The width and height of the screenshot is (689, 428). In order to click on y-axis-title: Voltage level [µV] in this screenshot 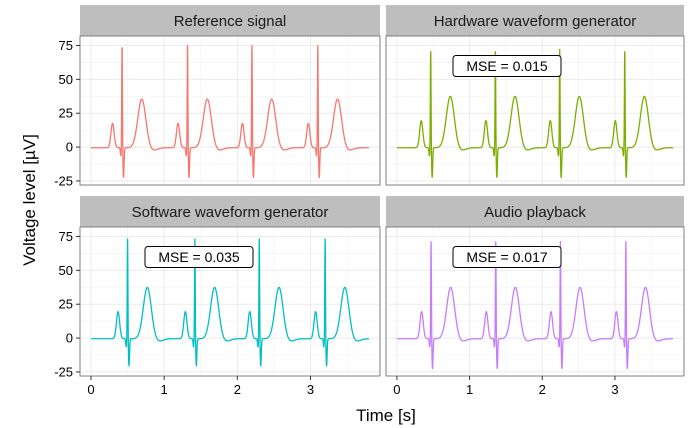, I will do `click(29, 200)`.